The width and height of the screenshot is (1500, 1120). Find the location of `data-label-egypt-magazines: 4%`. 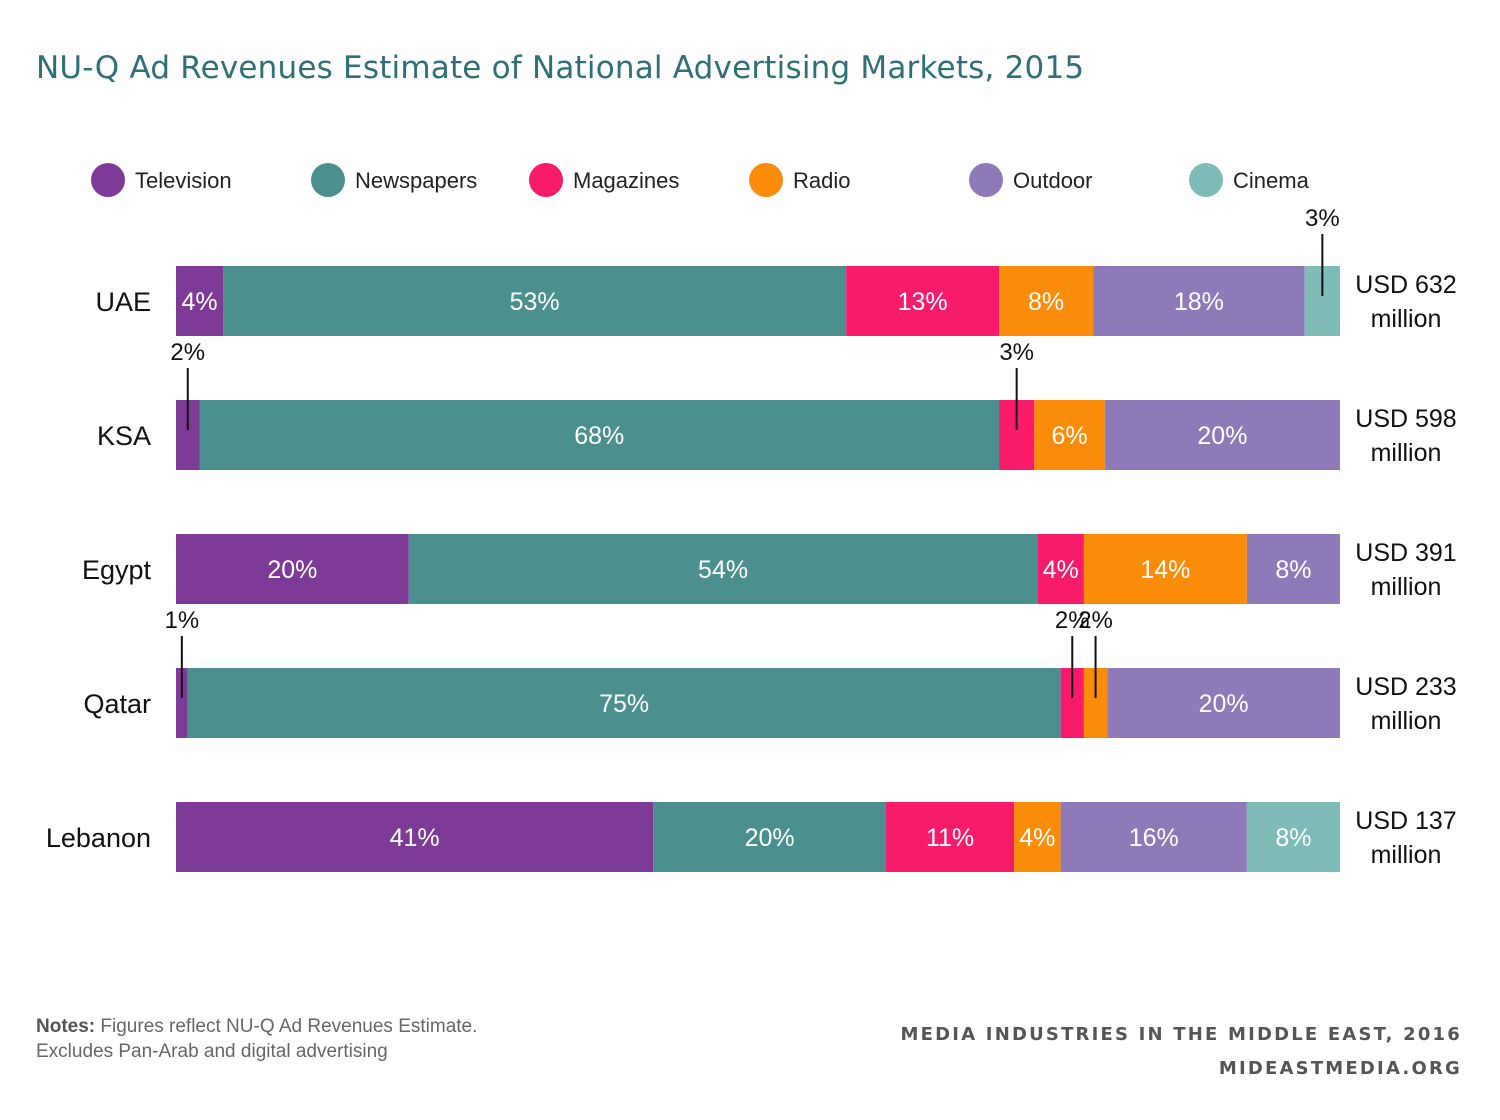

data-label-egypt-magazines: 4% is located at coordinates (1061, 570).